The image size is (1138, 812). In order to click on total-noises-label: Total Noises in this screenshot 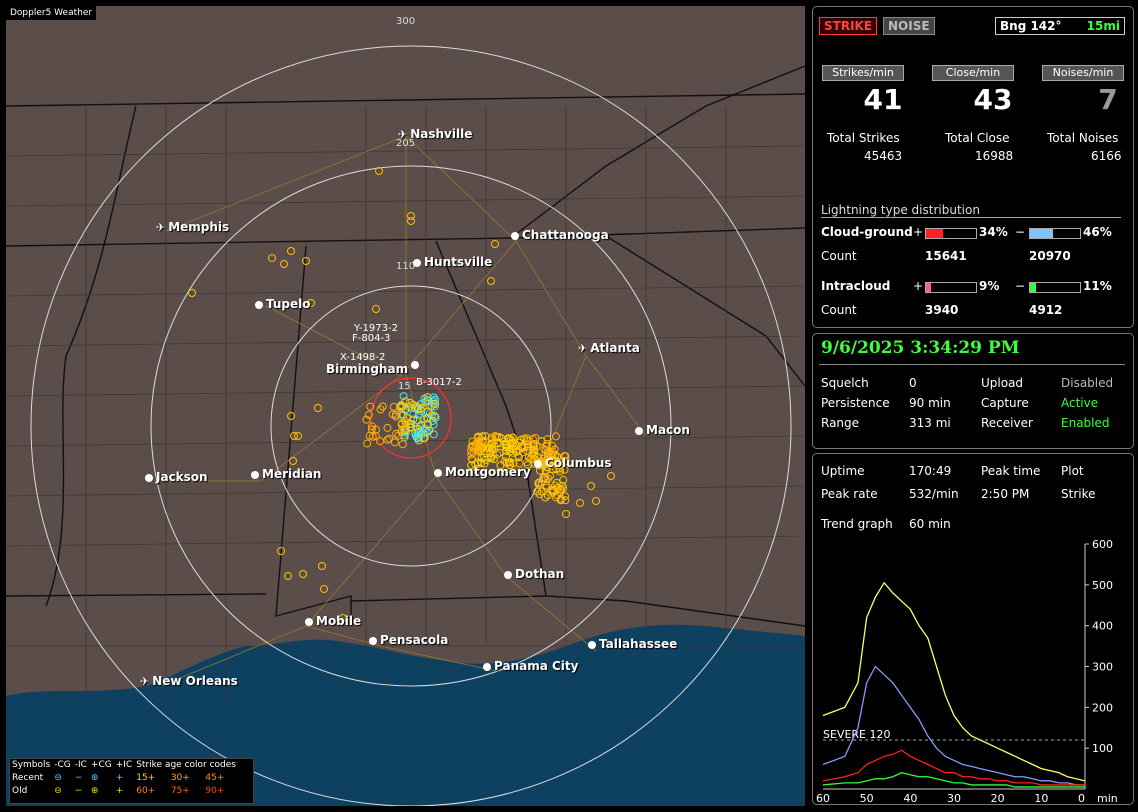, I will do `click(1083, 138)`.